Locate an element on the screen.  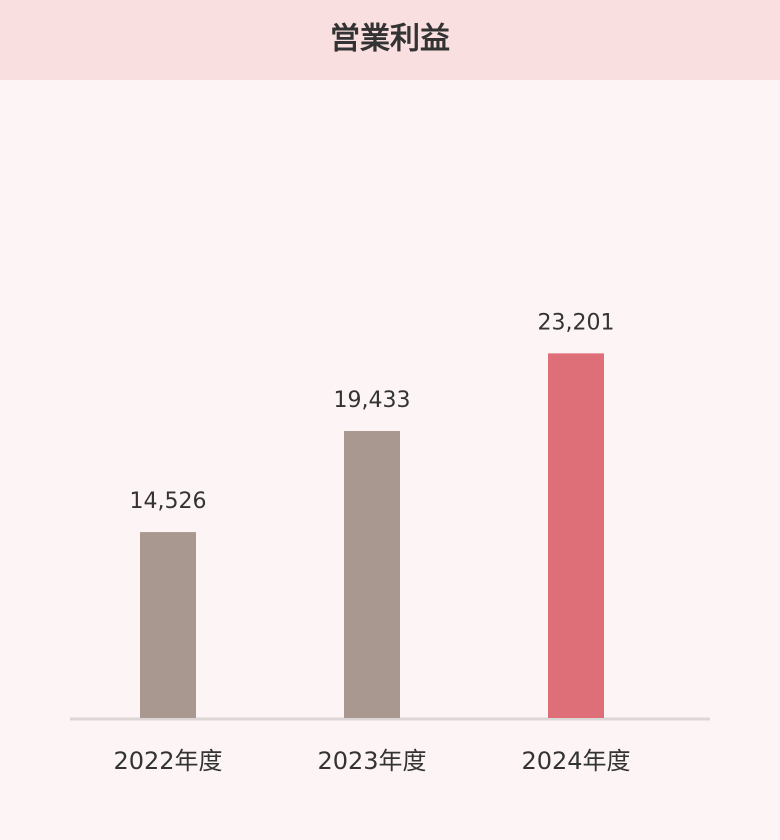
x-tick-label: 2024年度 is located at coordinates (575, 761).